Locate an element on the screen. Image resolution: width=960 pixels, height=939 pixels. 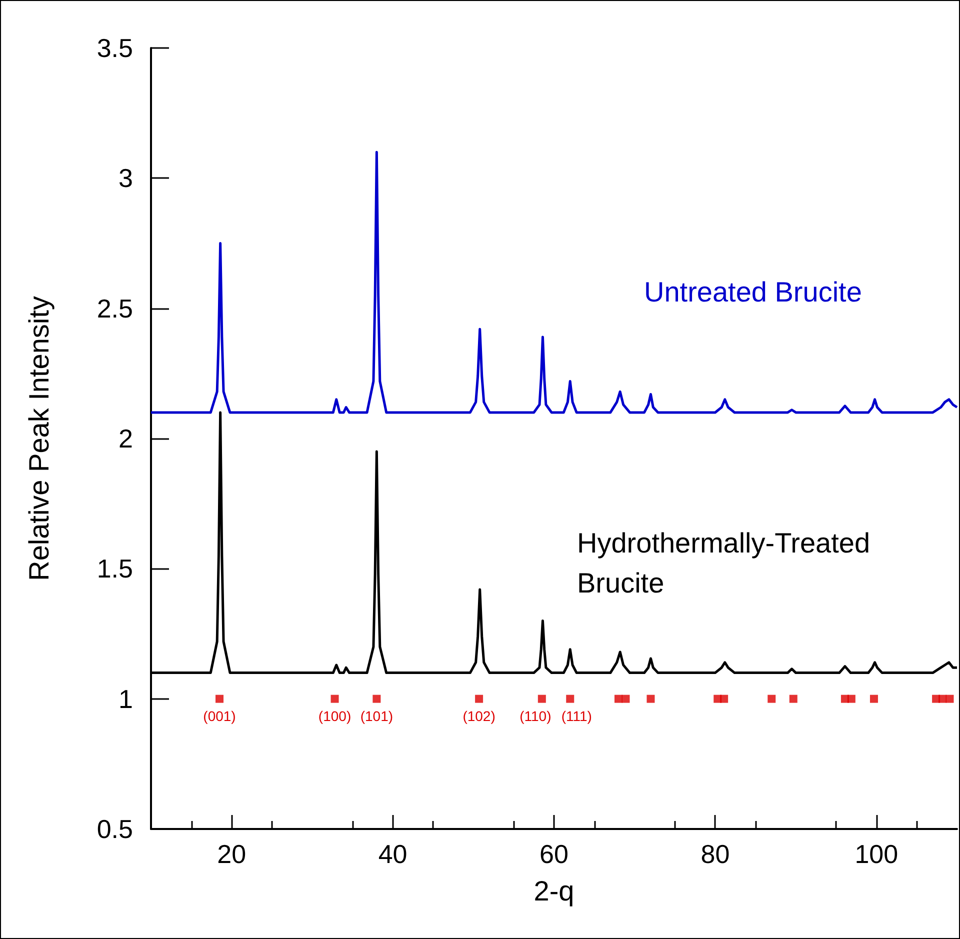
y-tick-label: 2.5 is located at coordinates (114, 308).